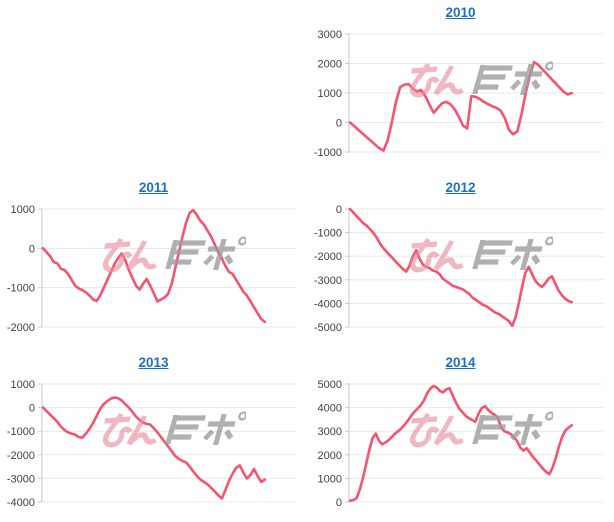 The height and width of the screenshot is (522, 614). What do you see at coordinates (458, 269) in the screenshot?
I see `line-chart-2012: 0 -1000 -2000 -3000 -4000 -5000` at bounding box center [458, 269].